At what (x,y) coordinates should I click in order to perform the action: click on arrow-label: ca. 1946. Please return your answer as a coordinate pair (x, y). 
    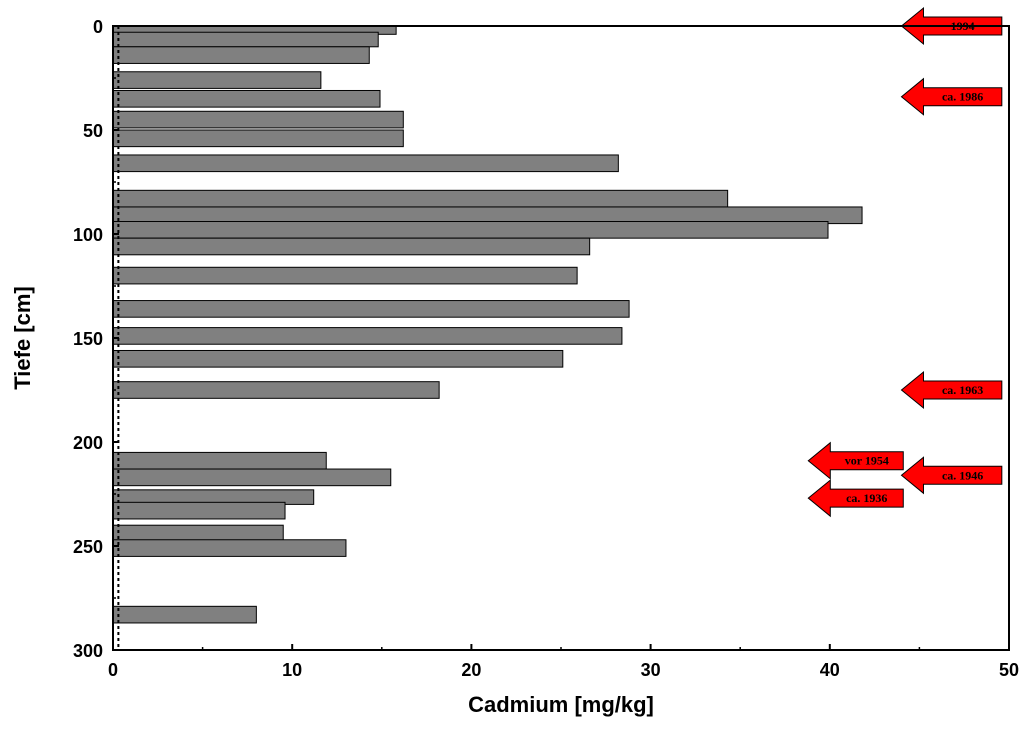
    Looking at the image, I should click on (962, 475).